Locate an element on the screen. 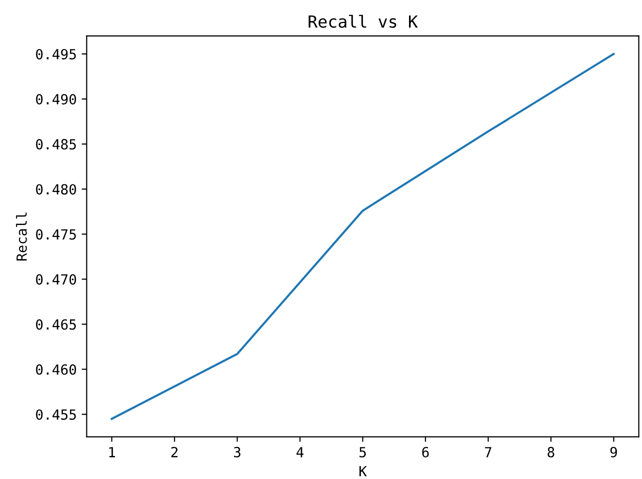 The image size is (642, 479). x-axis-title: K is located at coordinates (363, 471).